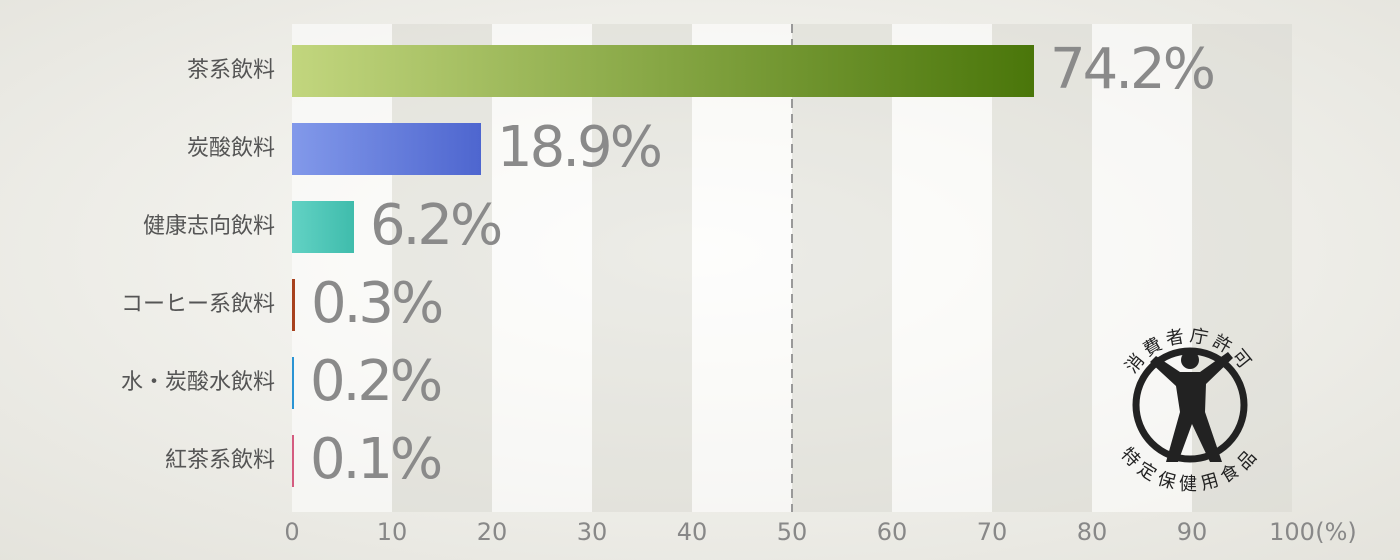  What do you see at coordinates (376, 303) in the screenshot?
I see `value-label: 0.3%` at bounding box center [376, 303].